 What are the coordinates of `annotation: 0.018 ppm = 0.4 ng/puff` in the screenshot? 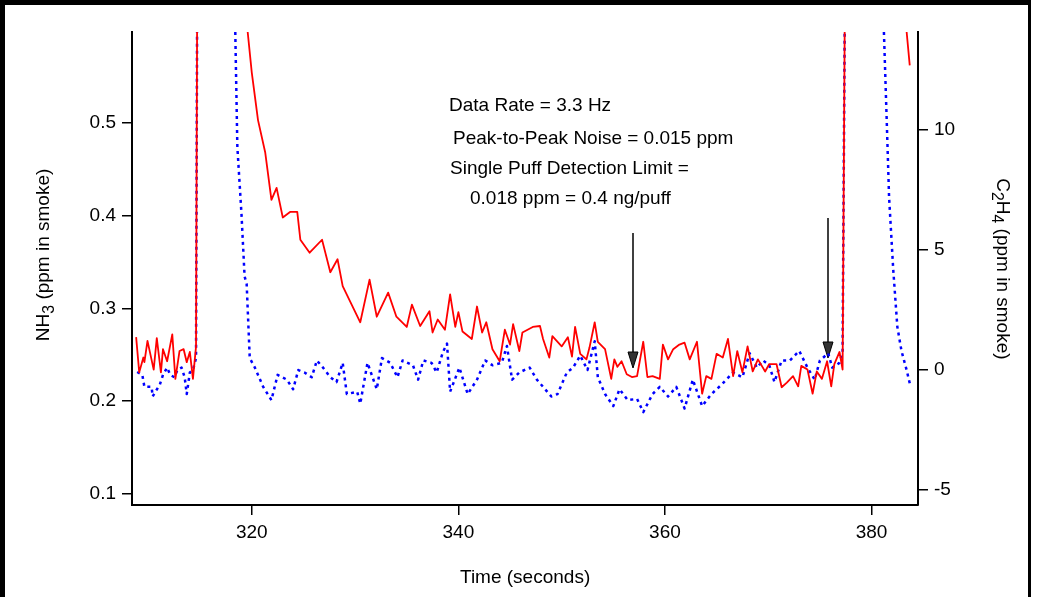 It's located at (570, 198).